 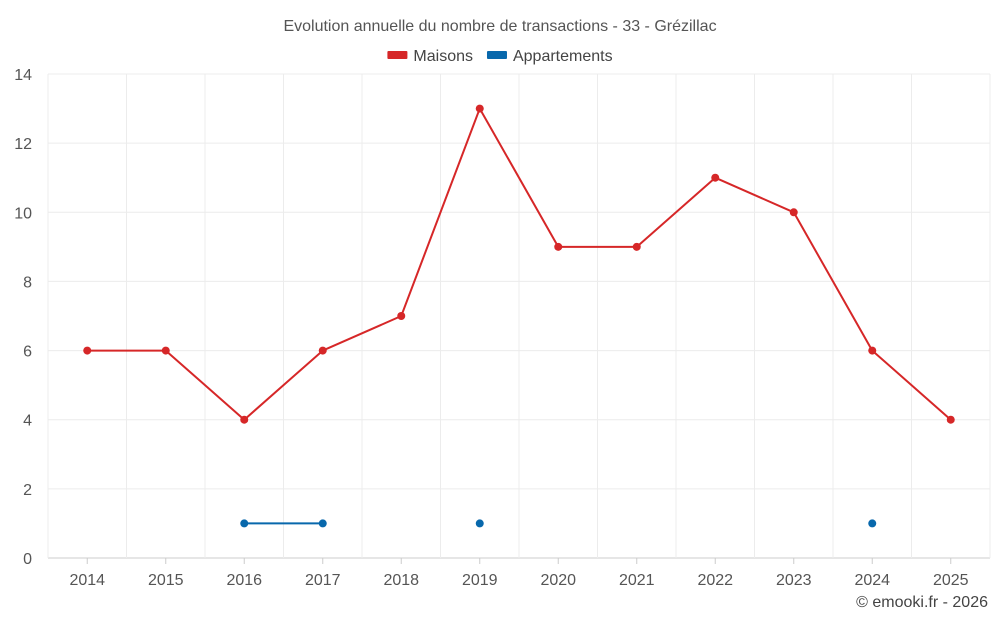 What do you see at coordinates (166, 580) in the screenshot?
I see `x-tick-label: 2015` at bounding box center [166, 580].